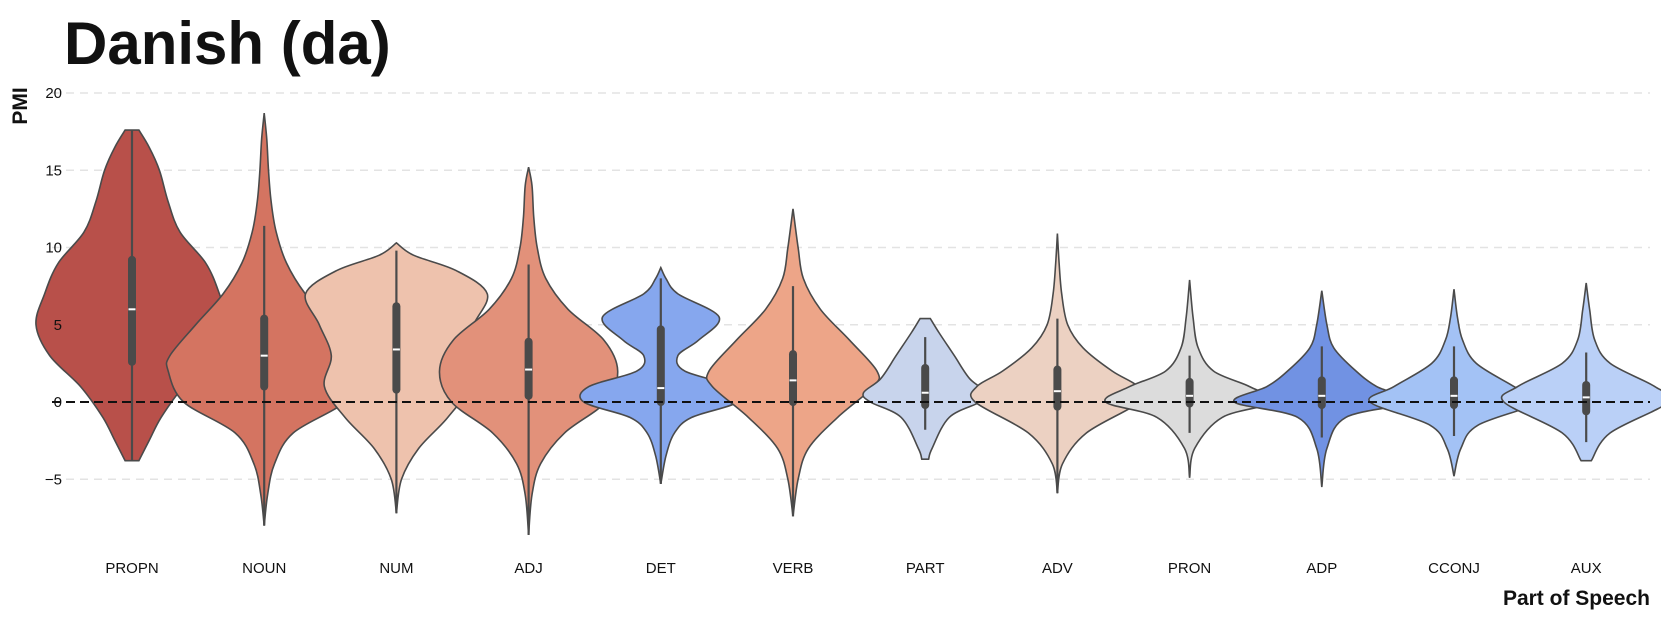 This screenshot has width=1661, height=627. I want to click on violin-aux, so click(1580, 372).